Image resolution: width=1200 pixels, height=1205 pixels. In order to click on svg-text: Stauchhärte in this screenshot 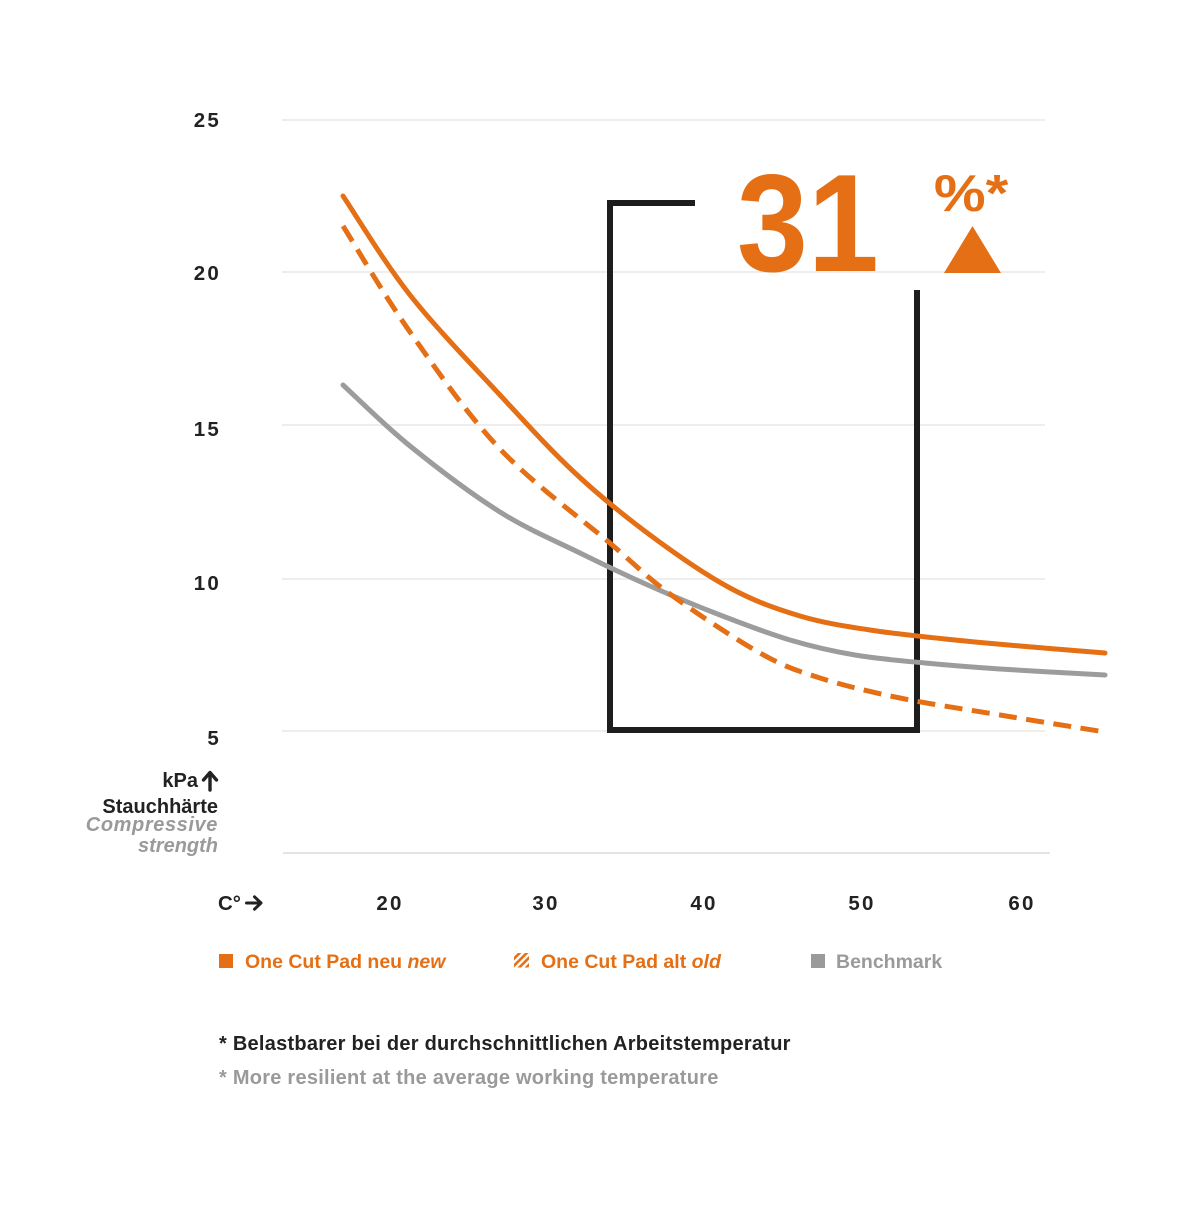, I will do `click(160, 807)`.